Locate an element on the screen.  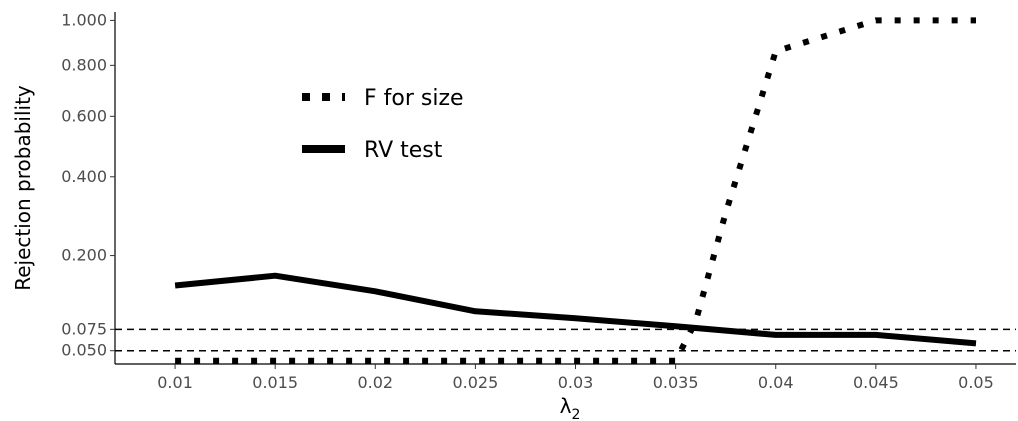
reference-lines is located at coordinates (565, 340).